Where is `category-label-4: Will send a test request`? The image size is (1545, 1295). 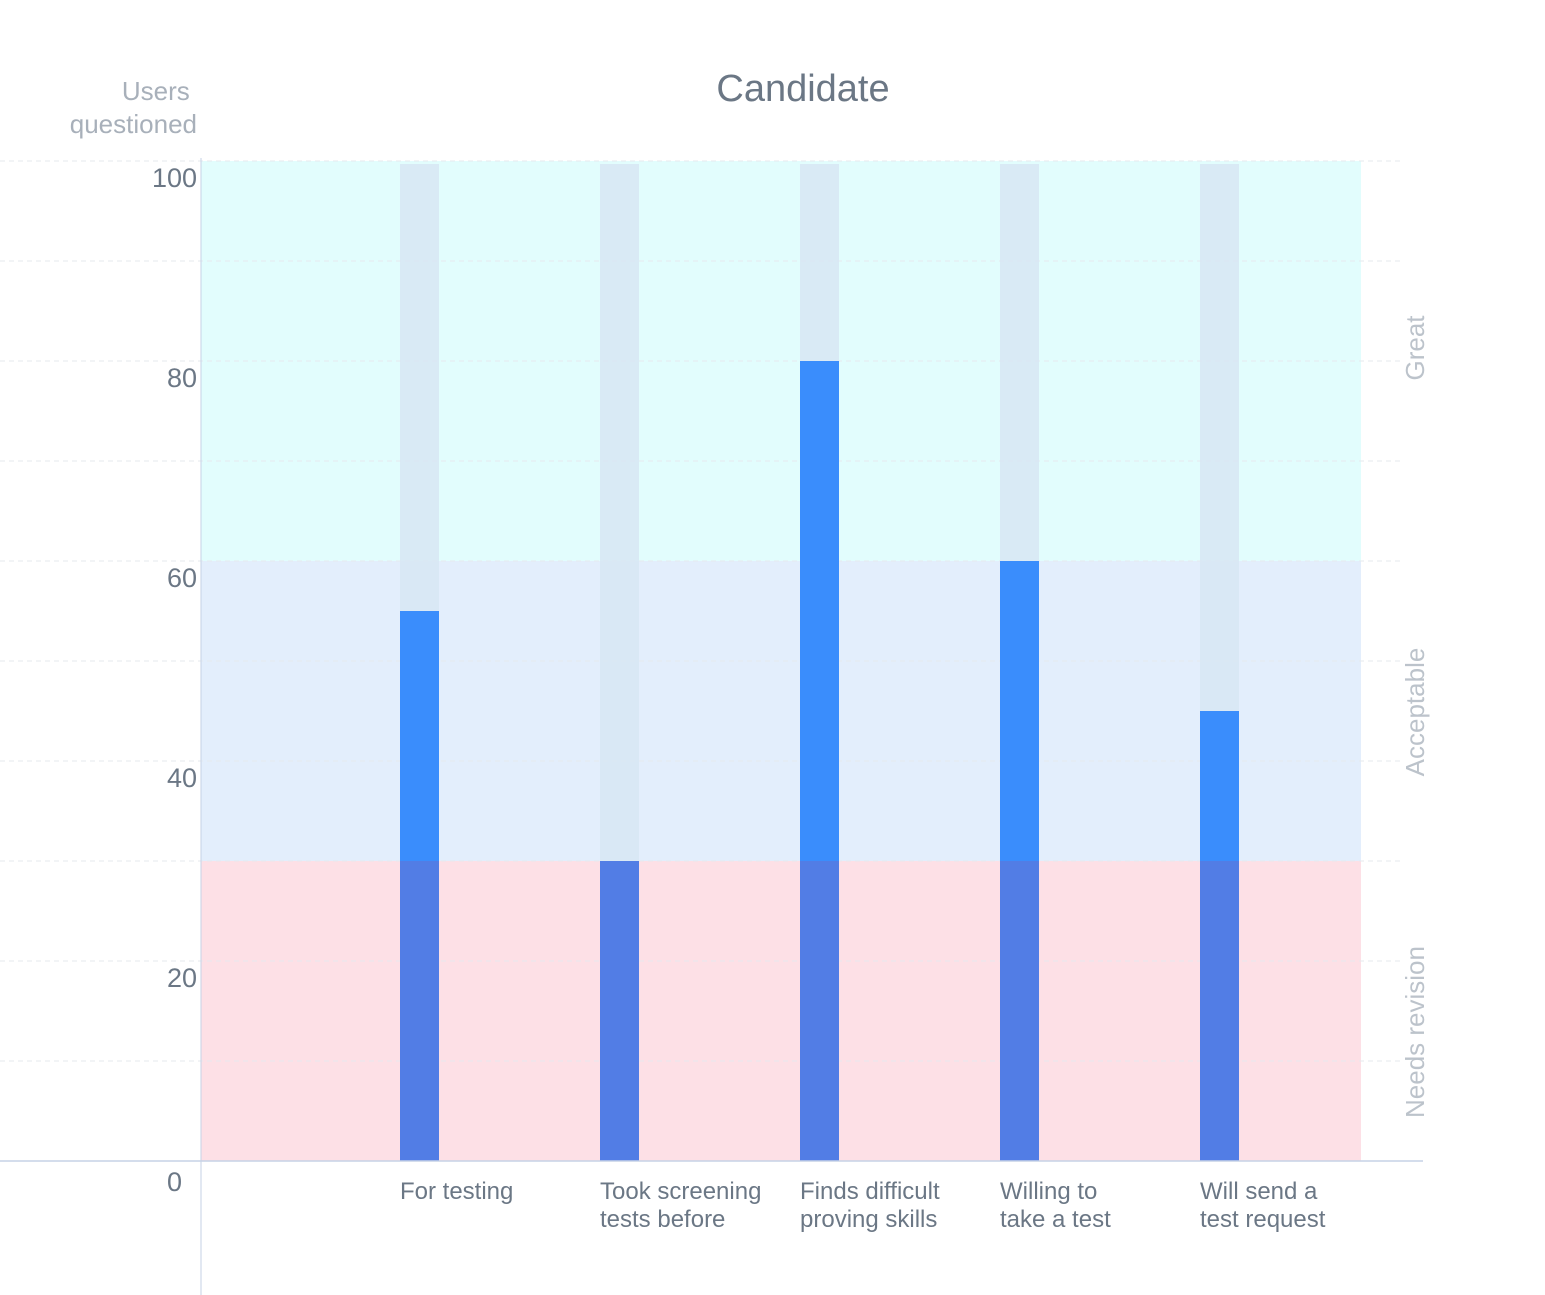 category-label-4: Will send a test request is located at coordinates (1263, 1205).